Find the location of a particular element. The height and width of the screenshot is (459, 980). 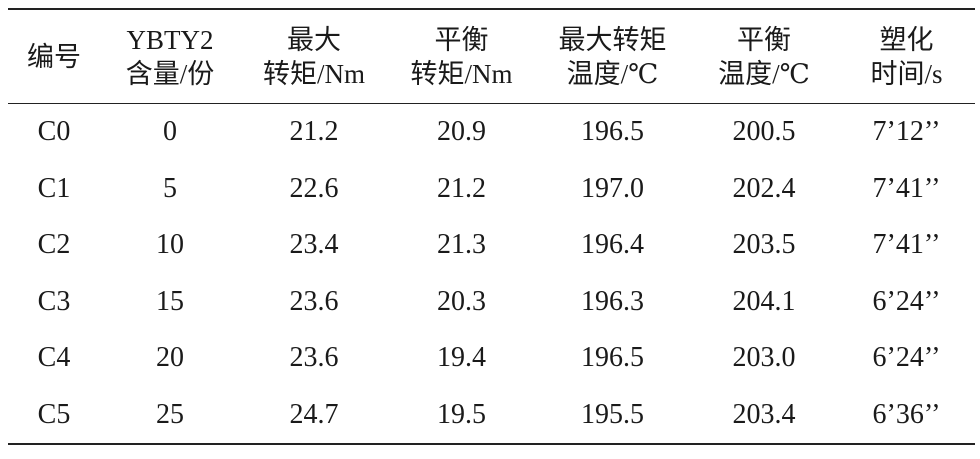

table-row: C3 15 23.6 20.3 196.3 204.1 6’24’’ is located at coordinates (491, 302).